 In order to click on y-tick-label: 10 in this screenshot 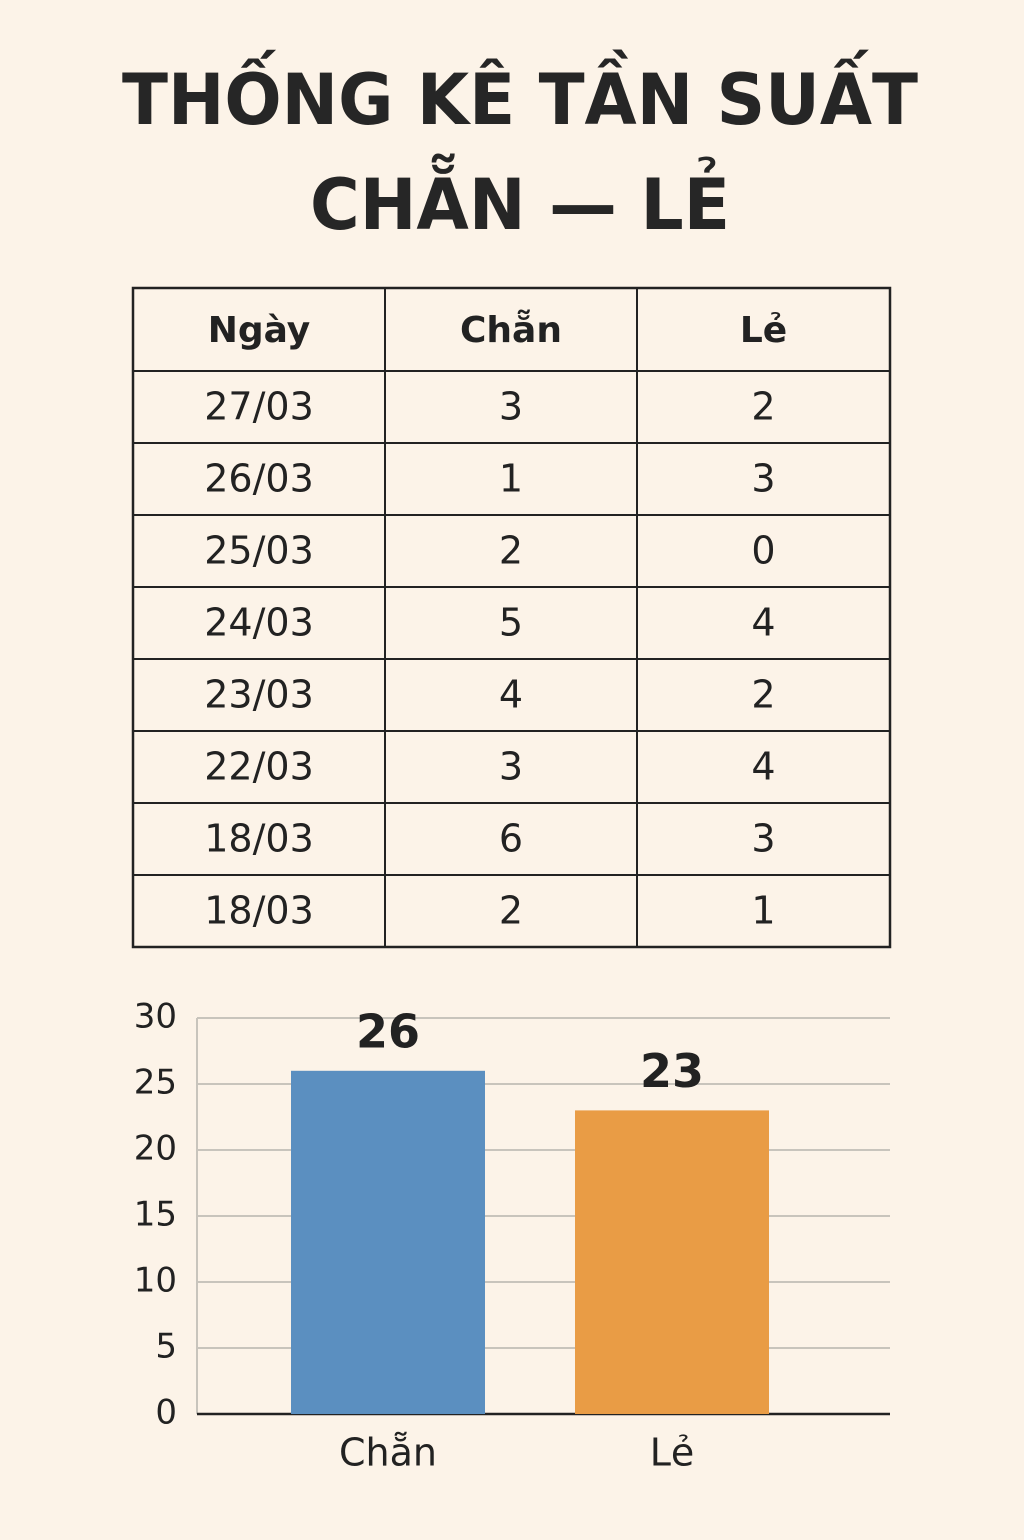, I will do `click(155, 1281)`.